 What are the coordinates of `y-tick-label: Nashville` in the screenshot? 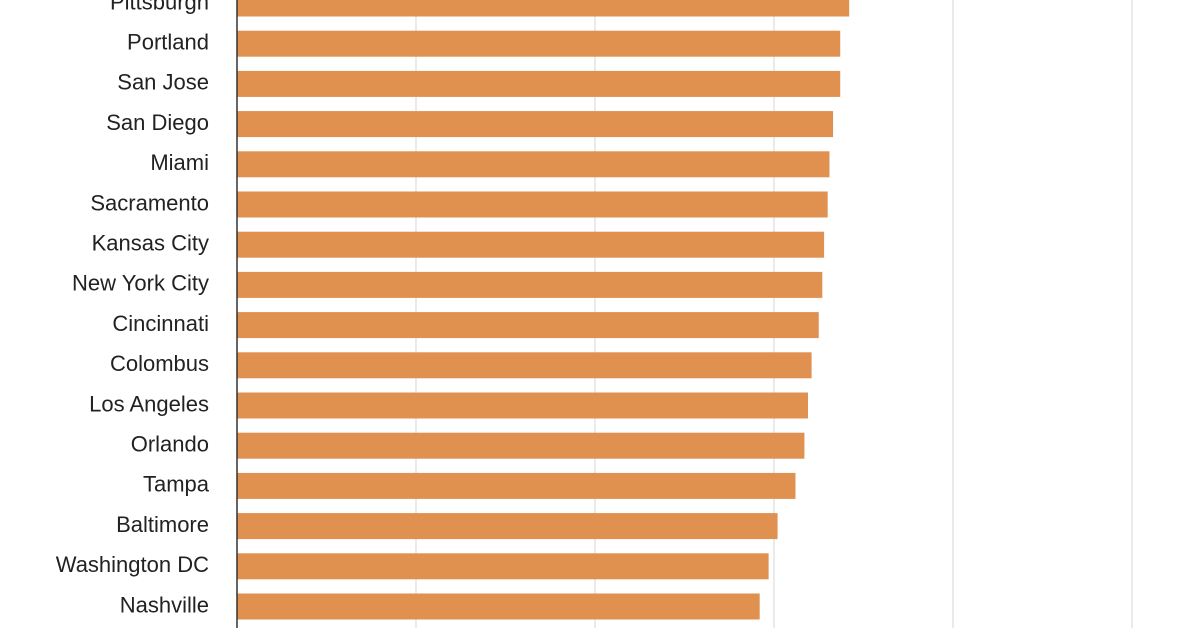 It's located at (164, 604).